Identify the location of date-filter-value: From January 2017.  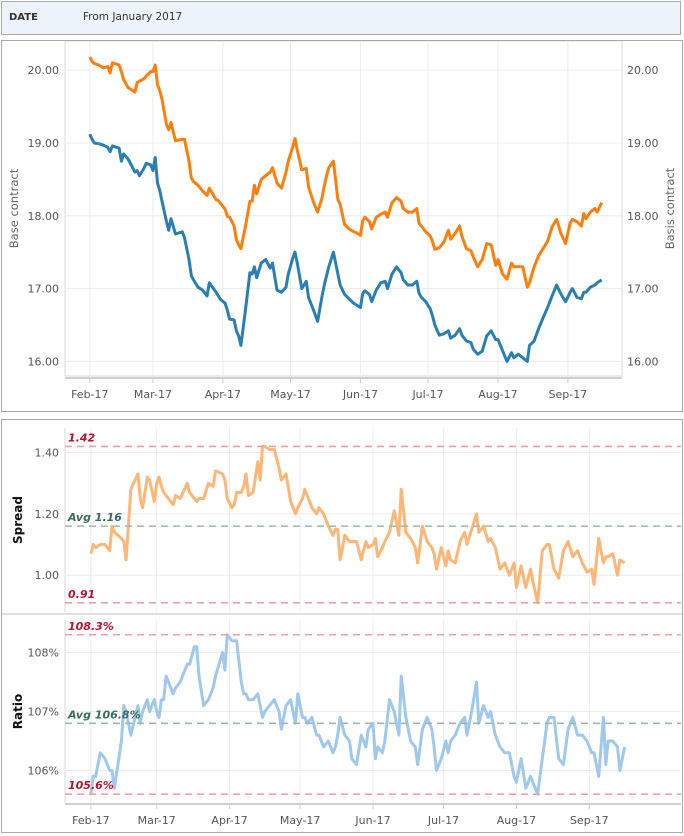
(133, 17).